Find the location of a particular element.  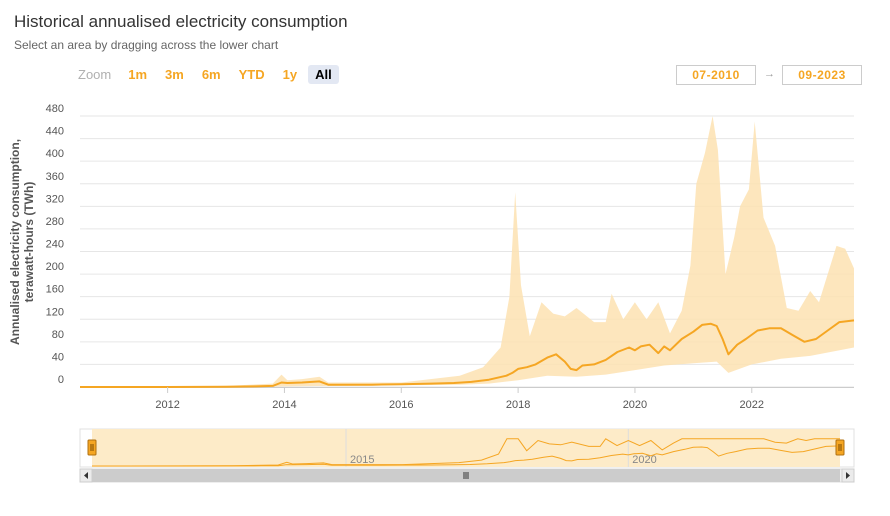

x-axis-ticks: 2012 2014 2016 2018 2020 2022 is located at coordinates (459, 399).